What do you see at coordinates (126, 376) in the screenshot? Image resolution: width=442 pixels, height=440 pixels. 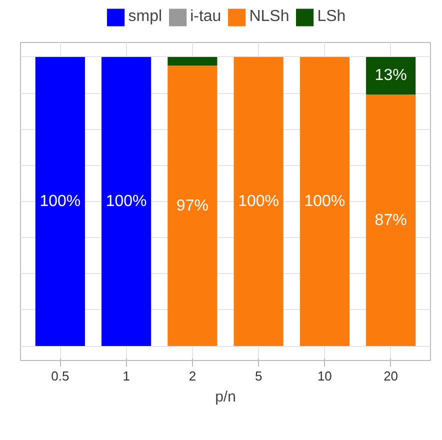 I see `x-tick-label: 1` at bounding box center [126, 376].